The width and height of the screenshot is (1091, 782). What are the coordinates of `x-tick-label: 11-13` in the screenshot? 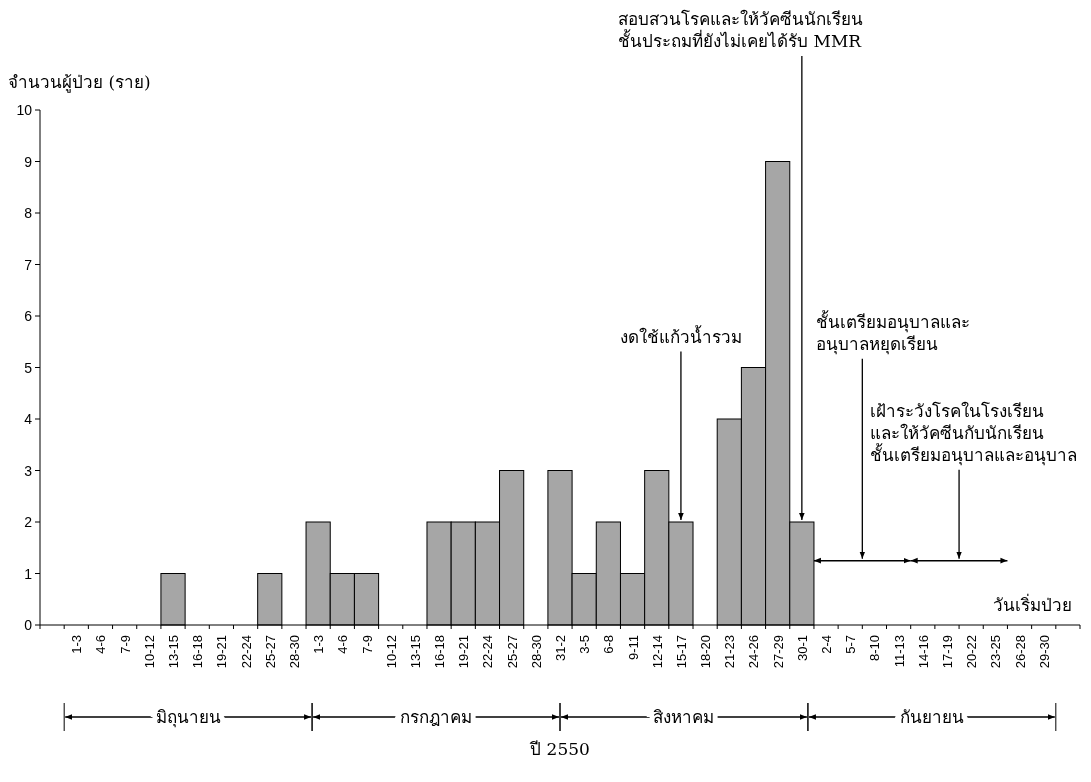 It's located at (899, 651).